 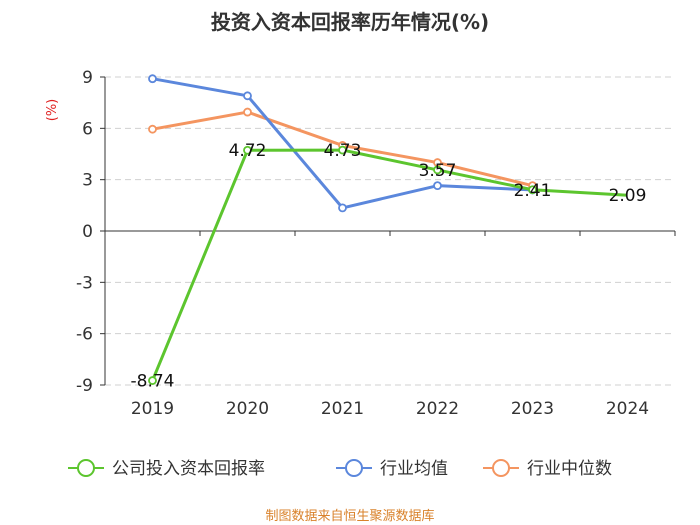 I want to click on source-note: 制图数据来自恒生聚源数据库, so click(x=349, y=516).